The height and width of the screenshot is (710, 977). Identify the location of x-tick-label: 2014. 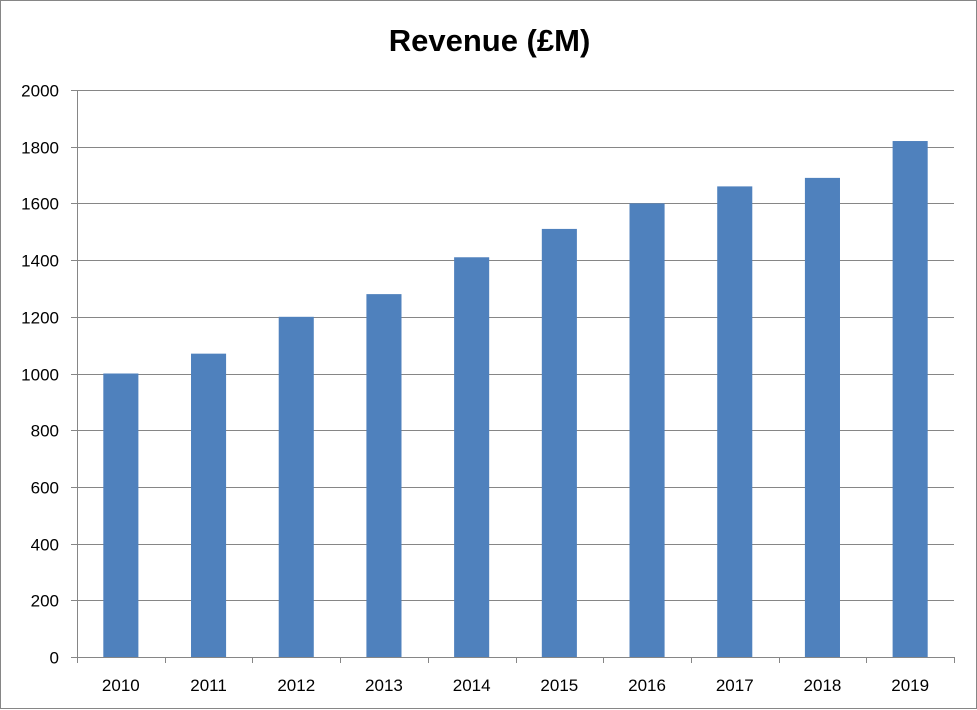
(472, 685).